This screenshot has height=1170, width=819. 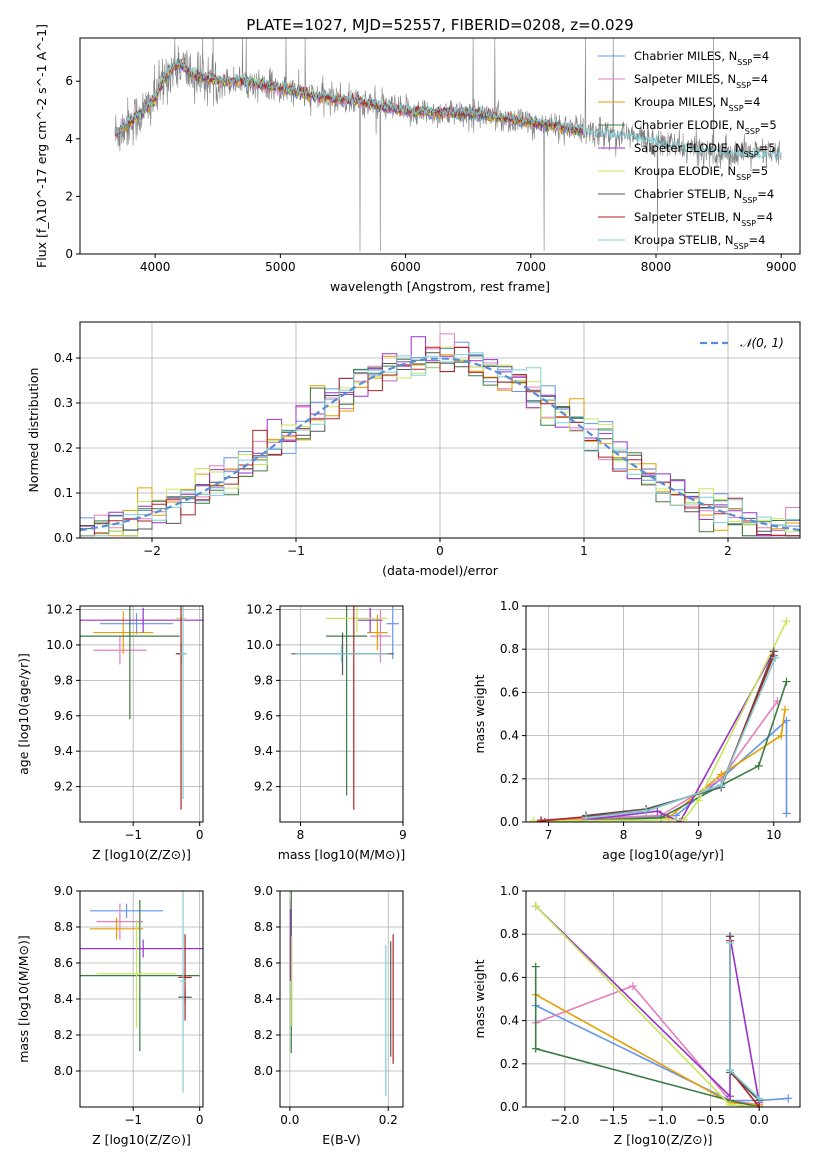 What do you see at coordinates (23, 714) in the screenshot?
I see `y-axis-label: age [log10(age/yr)]` at bounding box center [23, 714].